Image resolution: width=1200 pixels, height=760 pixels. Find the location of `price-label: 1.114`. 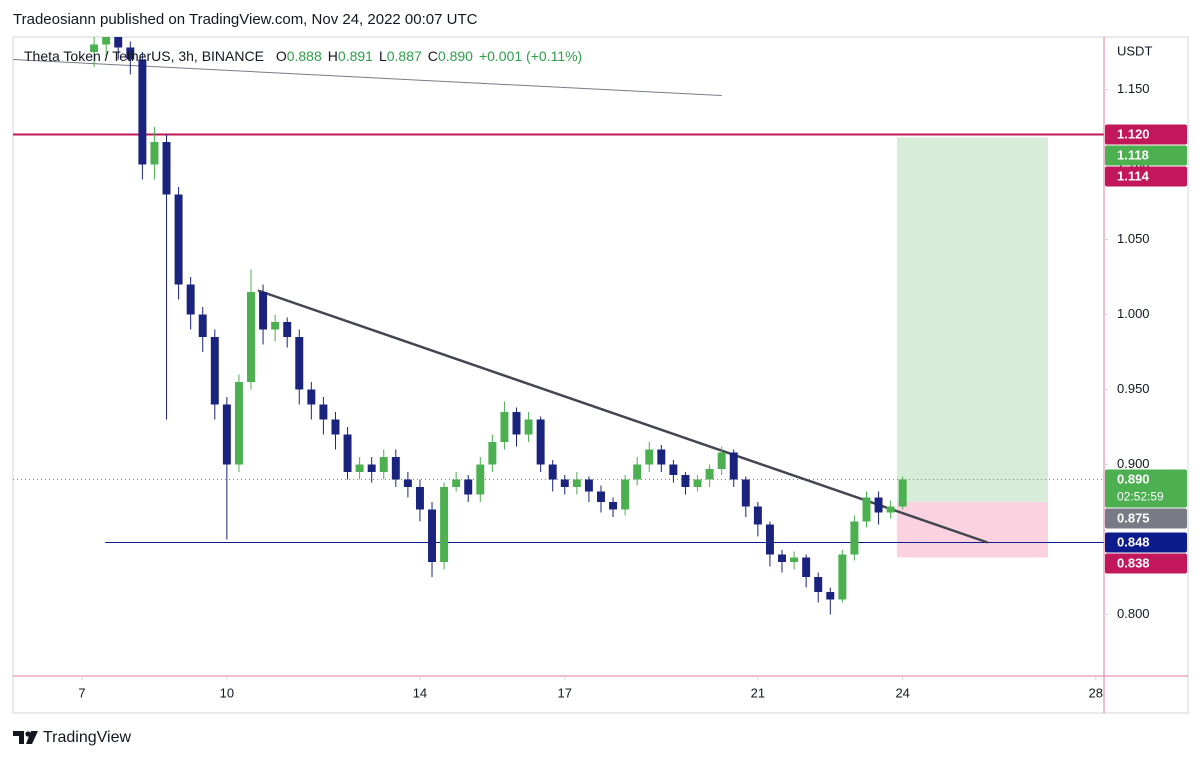

price-label: 1.114 is located at coordinates (1133, 175).